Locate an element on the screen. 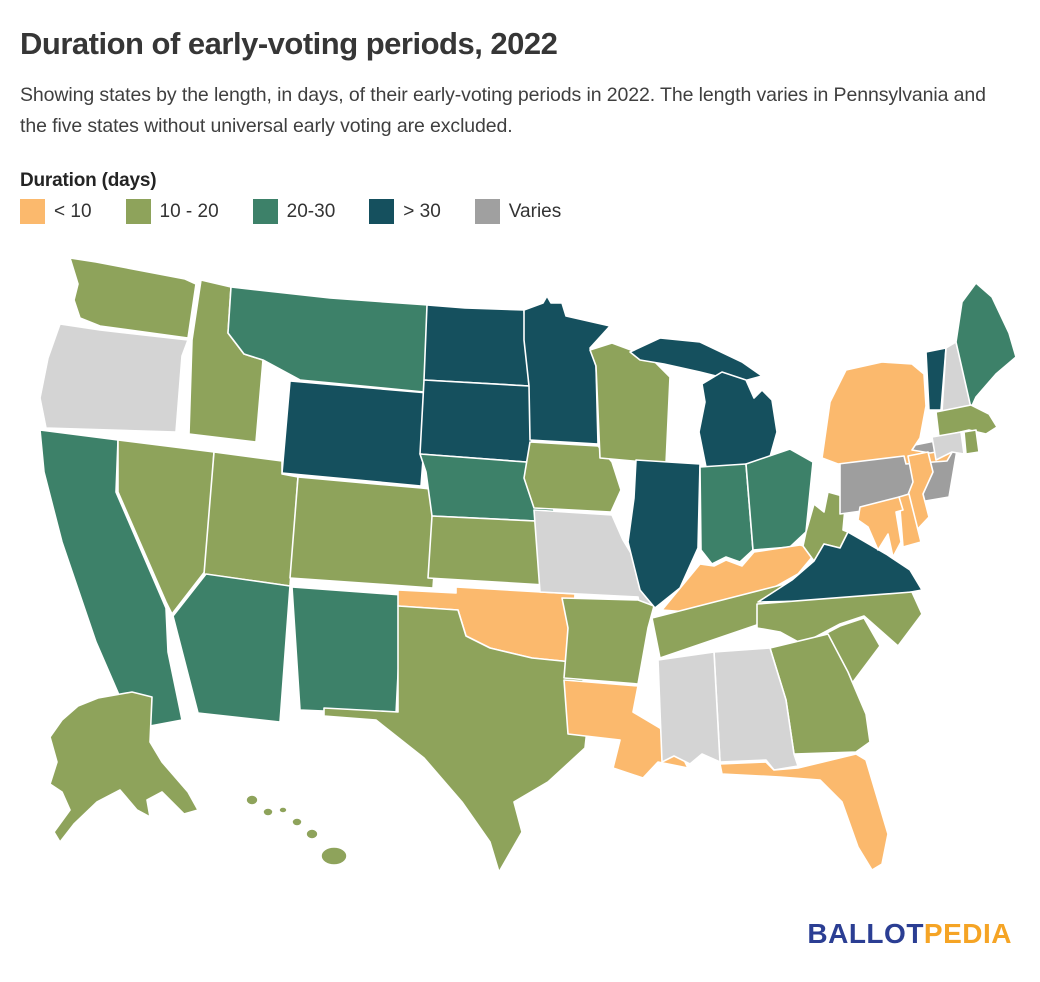 The height and width of the screenshot is (982, 1040). state-colorado is located at coordinates (365, 532).